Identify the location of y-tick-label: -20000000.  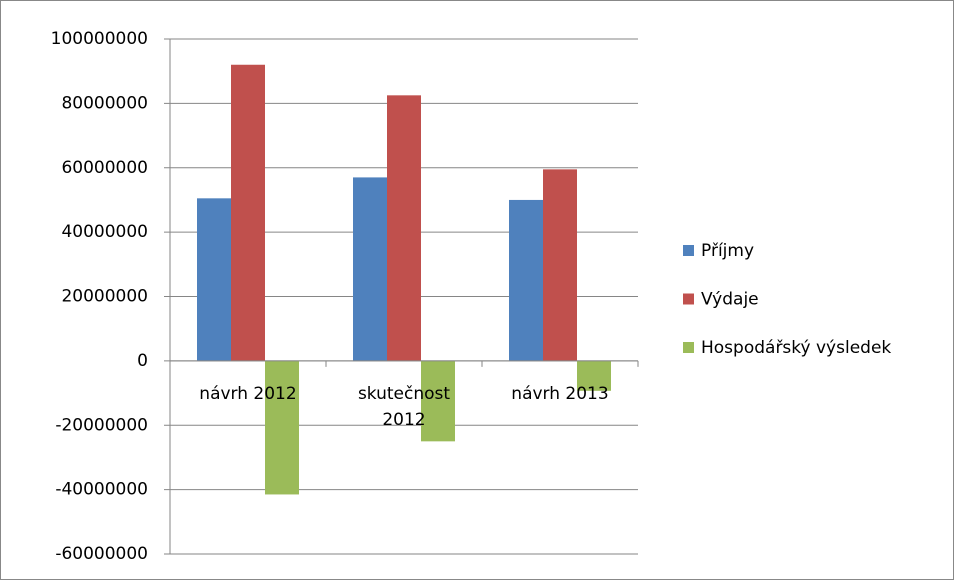
(101, 425).